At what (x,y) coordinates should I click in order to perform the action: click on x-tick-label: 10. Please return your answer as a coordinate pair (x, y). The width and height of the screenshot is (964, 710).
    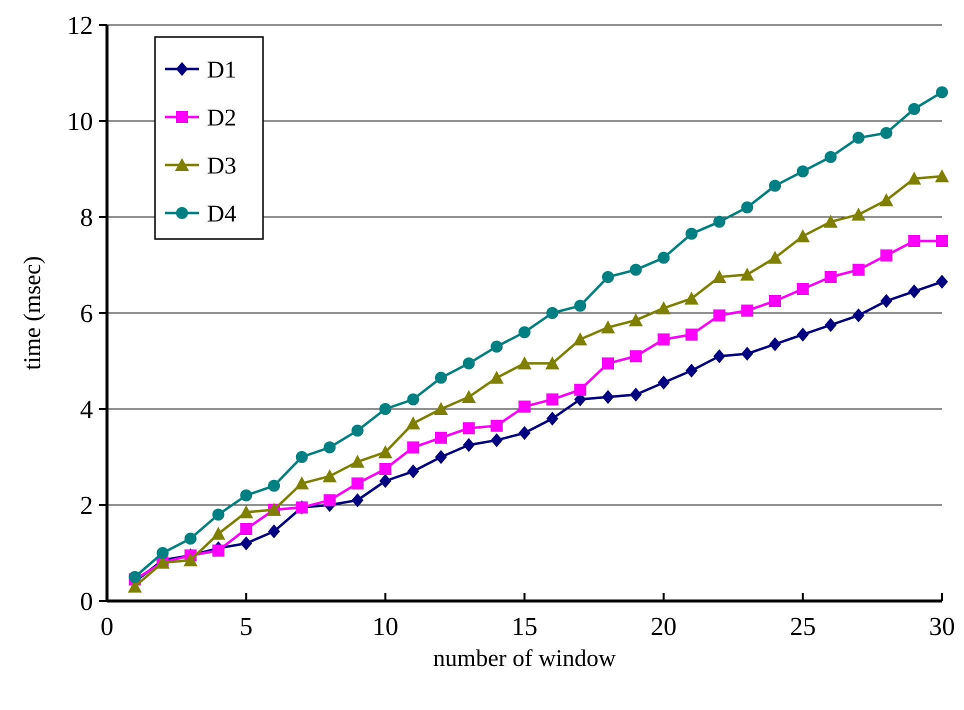
    Looking at the image, I should click on (385, 626).